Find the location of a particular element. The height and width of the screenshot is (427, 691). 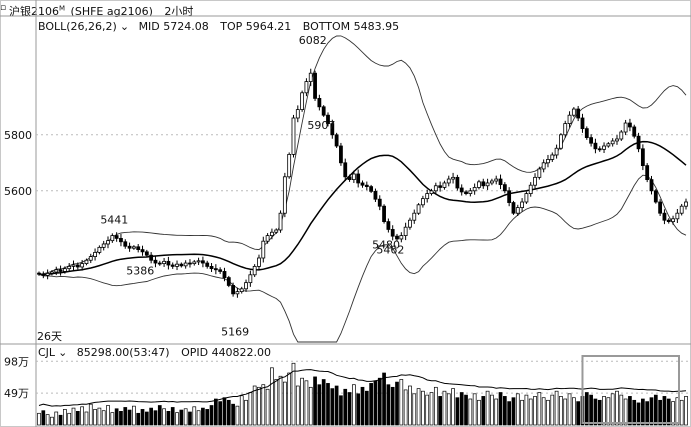

volume-indicator-selector: CJL ⌄ is located at coordinates (54, 352).